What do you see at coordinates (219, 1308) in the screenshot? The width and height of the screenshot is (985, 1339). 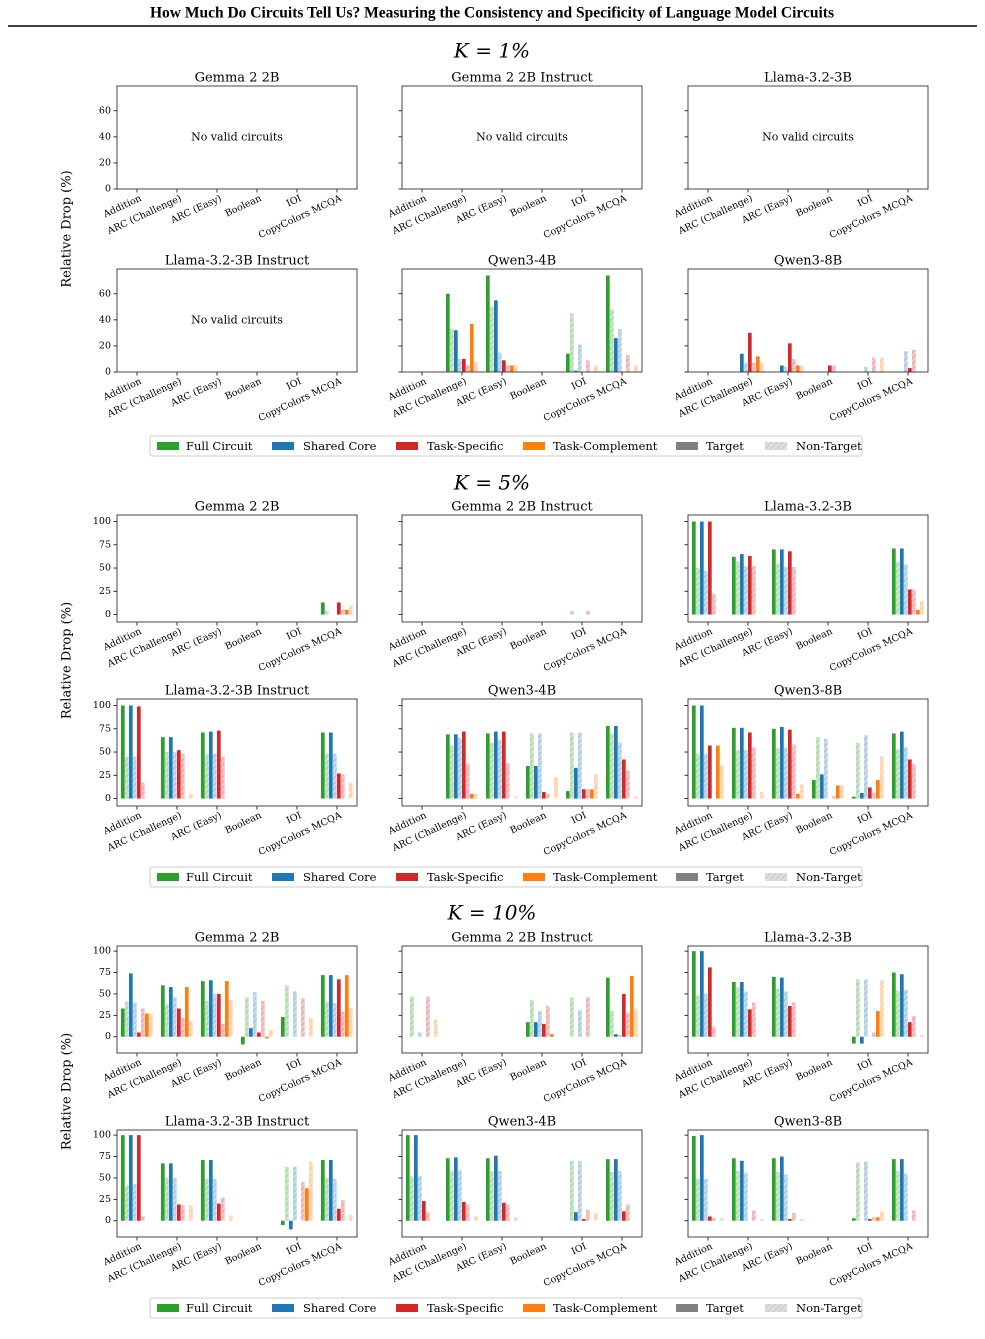 I see `legend-label: Full Circuit` at bounding box center [219, 1308].